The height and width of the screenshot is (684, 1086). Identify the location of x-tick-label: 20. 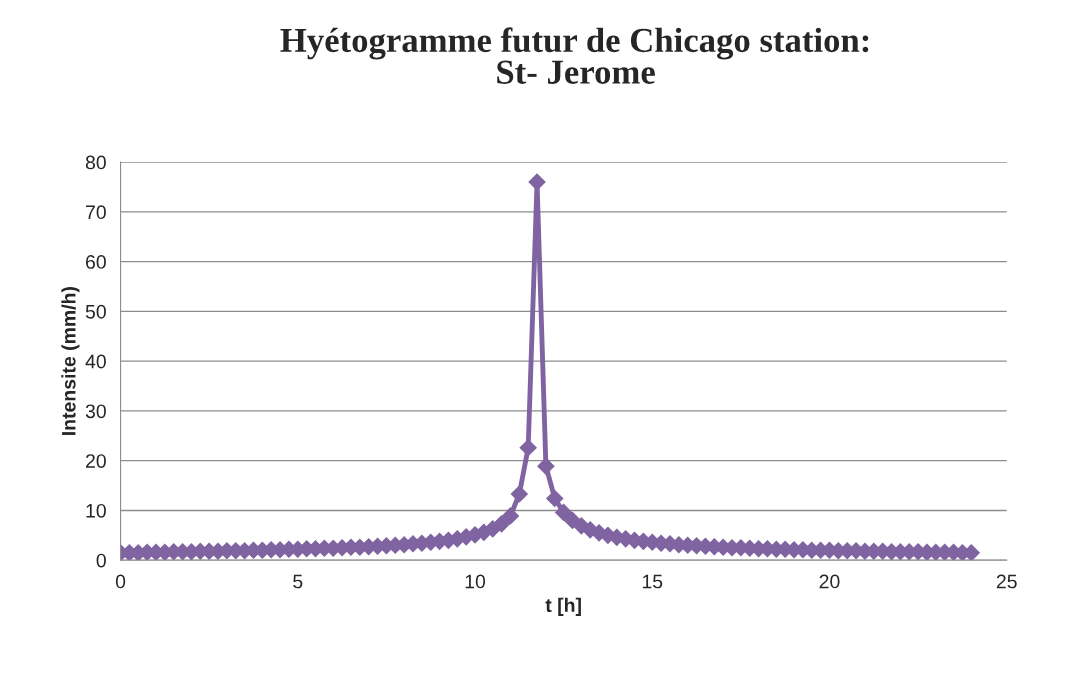
(829, 581).